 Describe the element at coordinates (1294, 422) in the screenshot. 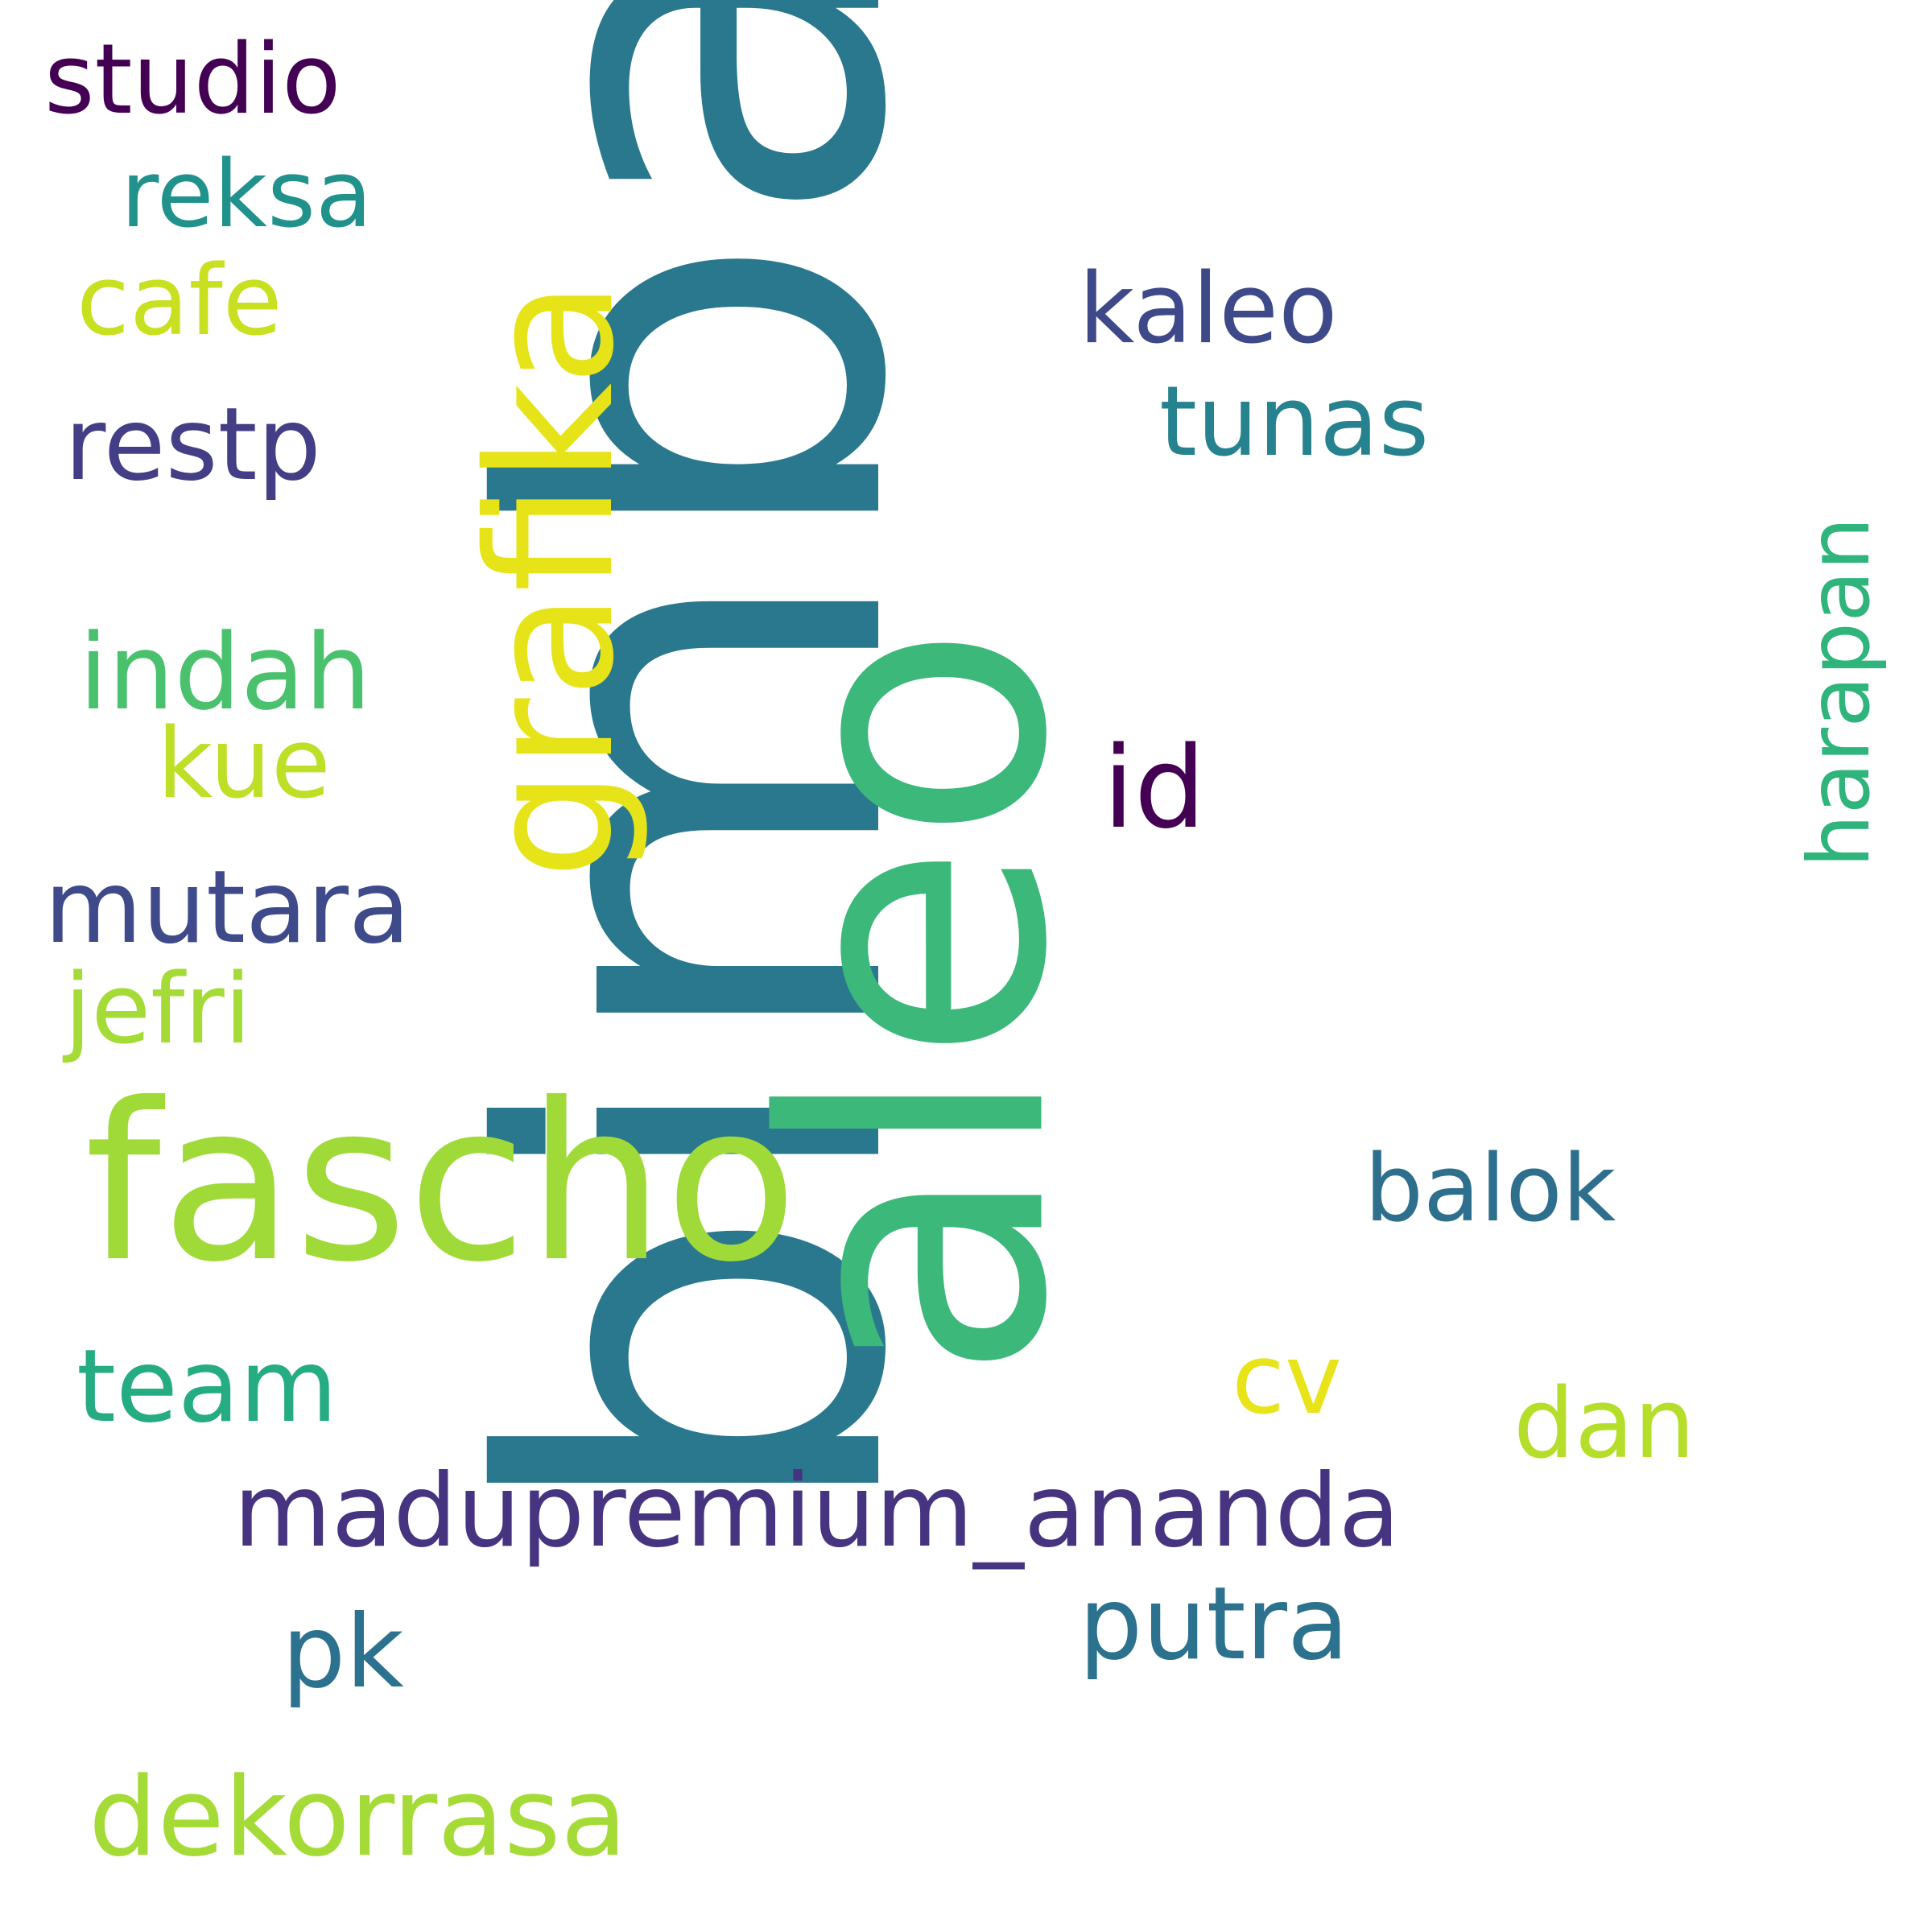

I see `word-tunas: tunas` at that location.